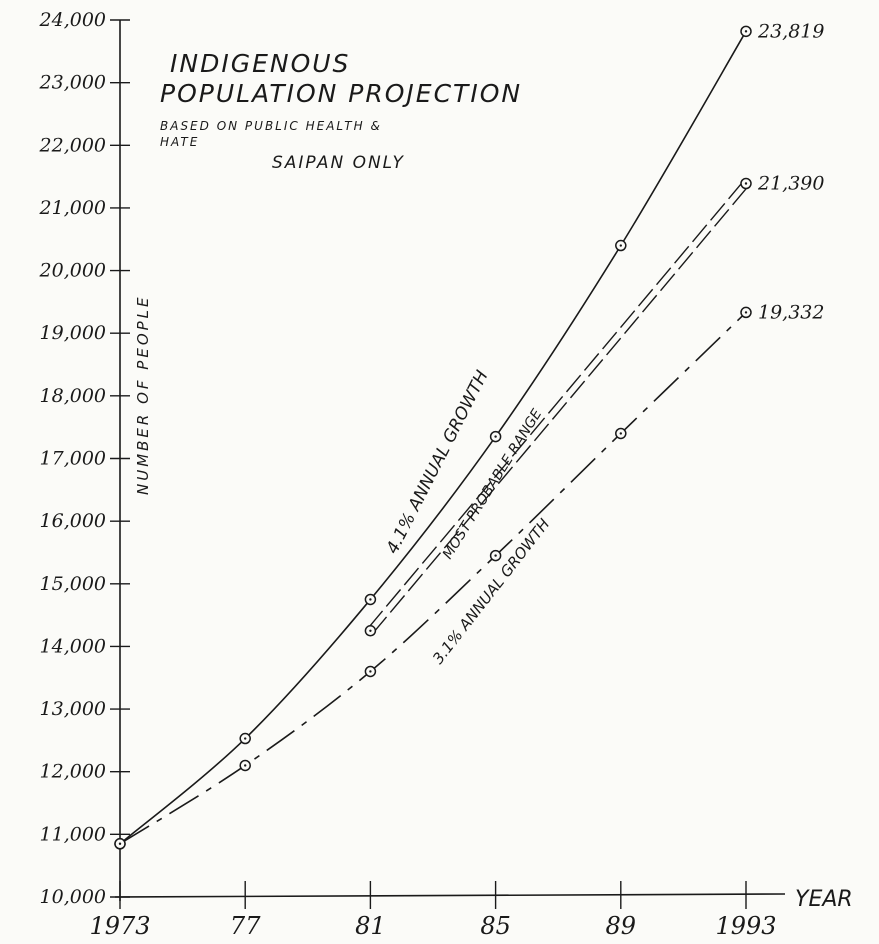 Image resolution: width=879 pixels, height=944 pixels. What do you see at coordinates (495, 926) in the screenshot?
I see `x-tick-label: 85` at bounding box center [495, 926].